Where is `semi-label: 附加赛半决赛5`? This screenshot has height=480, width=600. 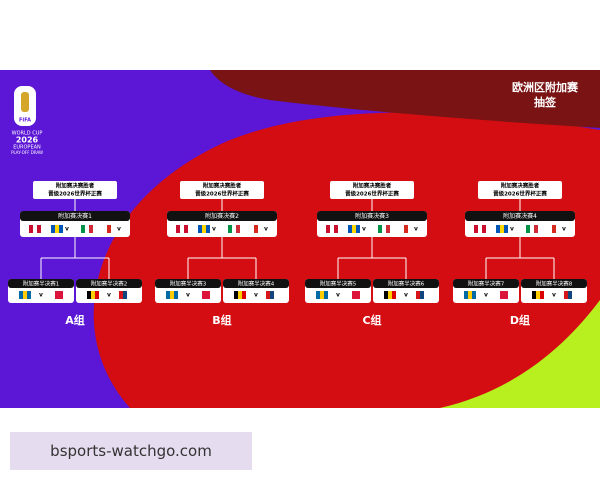
semi-label: 附加赛半决赛5 is located at coordinates (338, 284).